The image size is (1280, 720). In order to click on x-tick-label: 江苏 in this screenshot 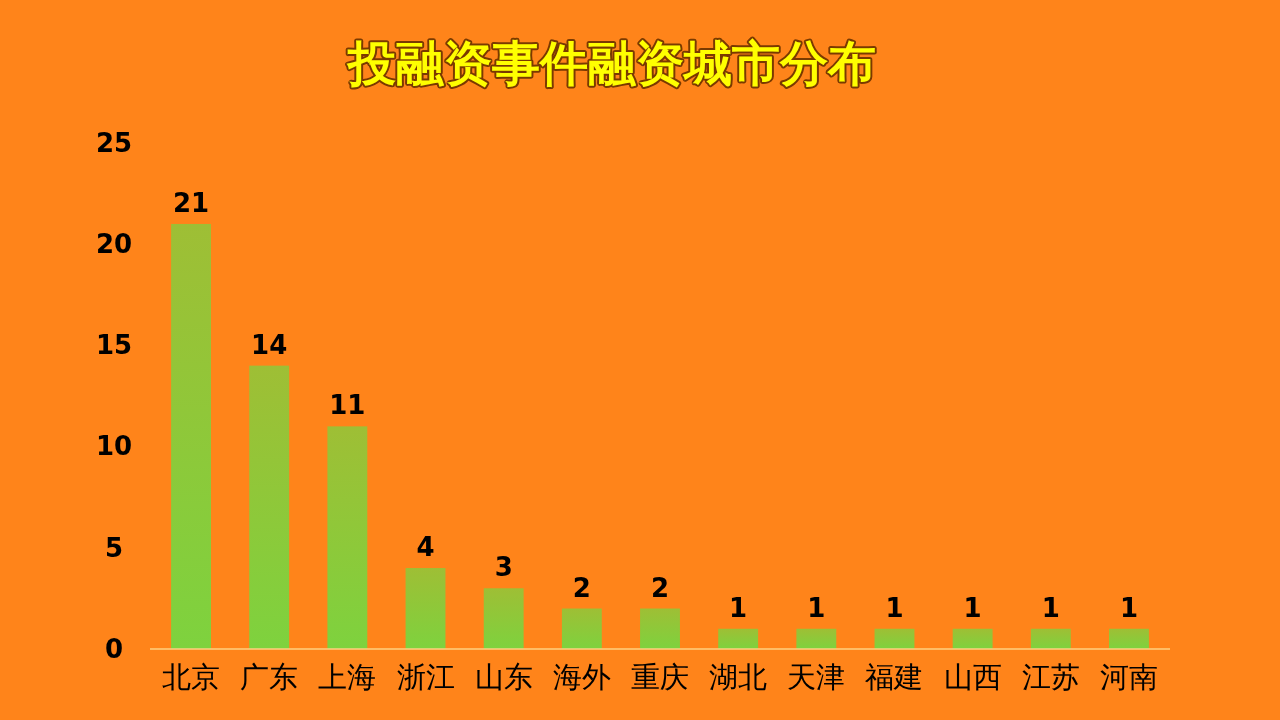, I will do `click(1050, 676)`.